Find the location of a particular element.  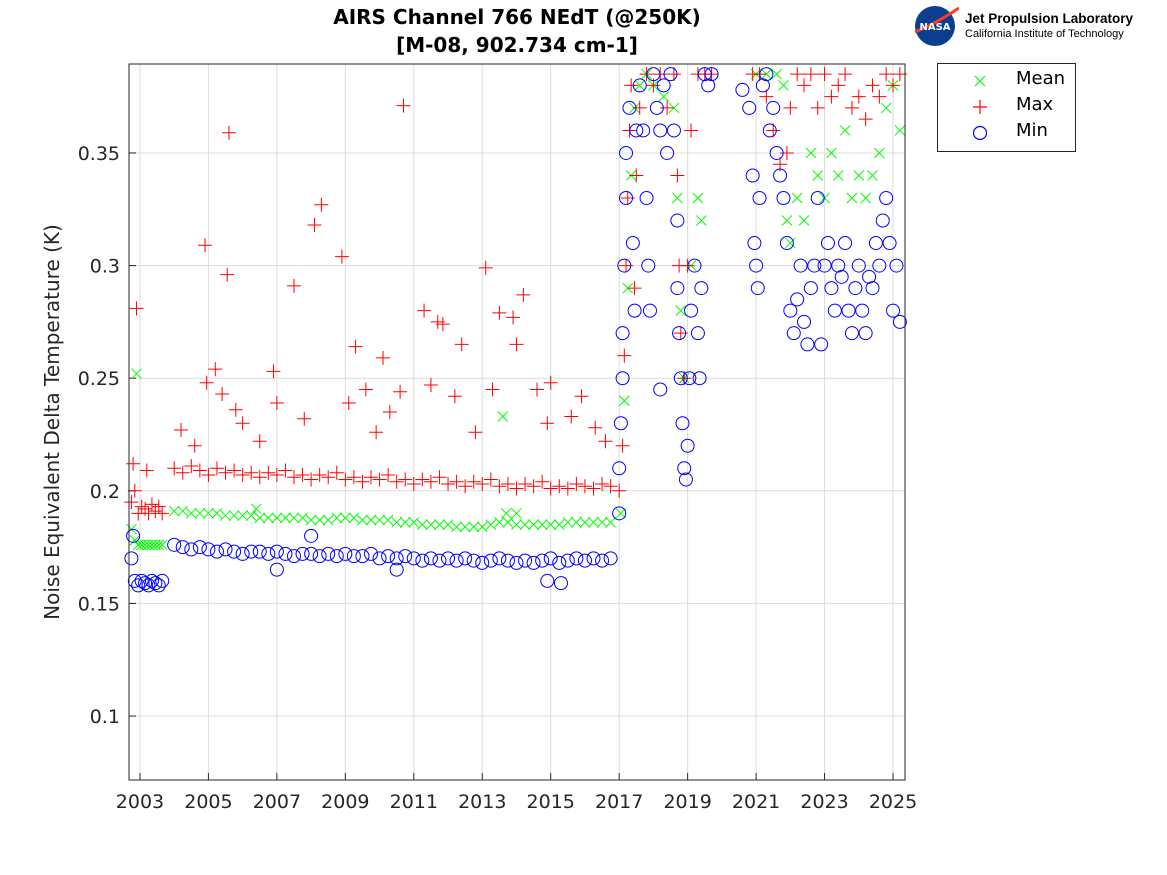

svg-text: NASA is located at coordinates (934, 27).